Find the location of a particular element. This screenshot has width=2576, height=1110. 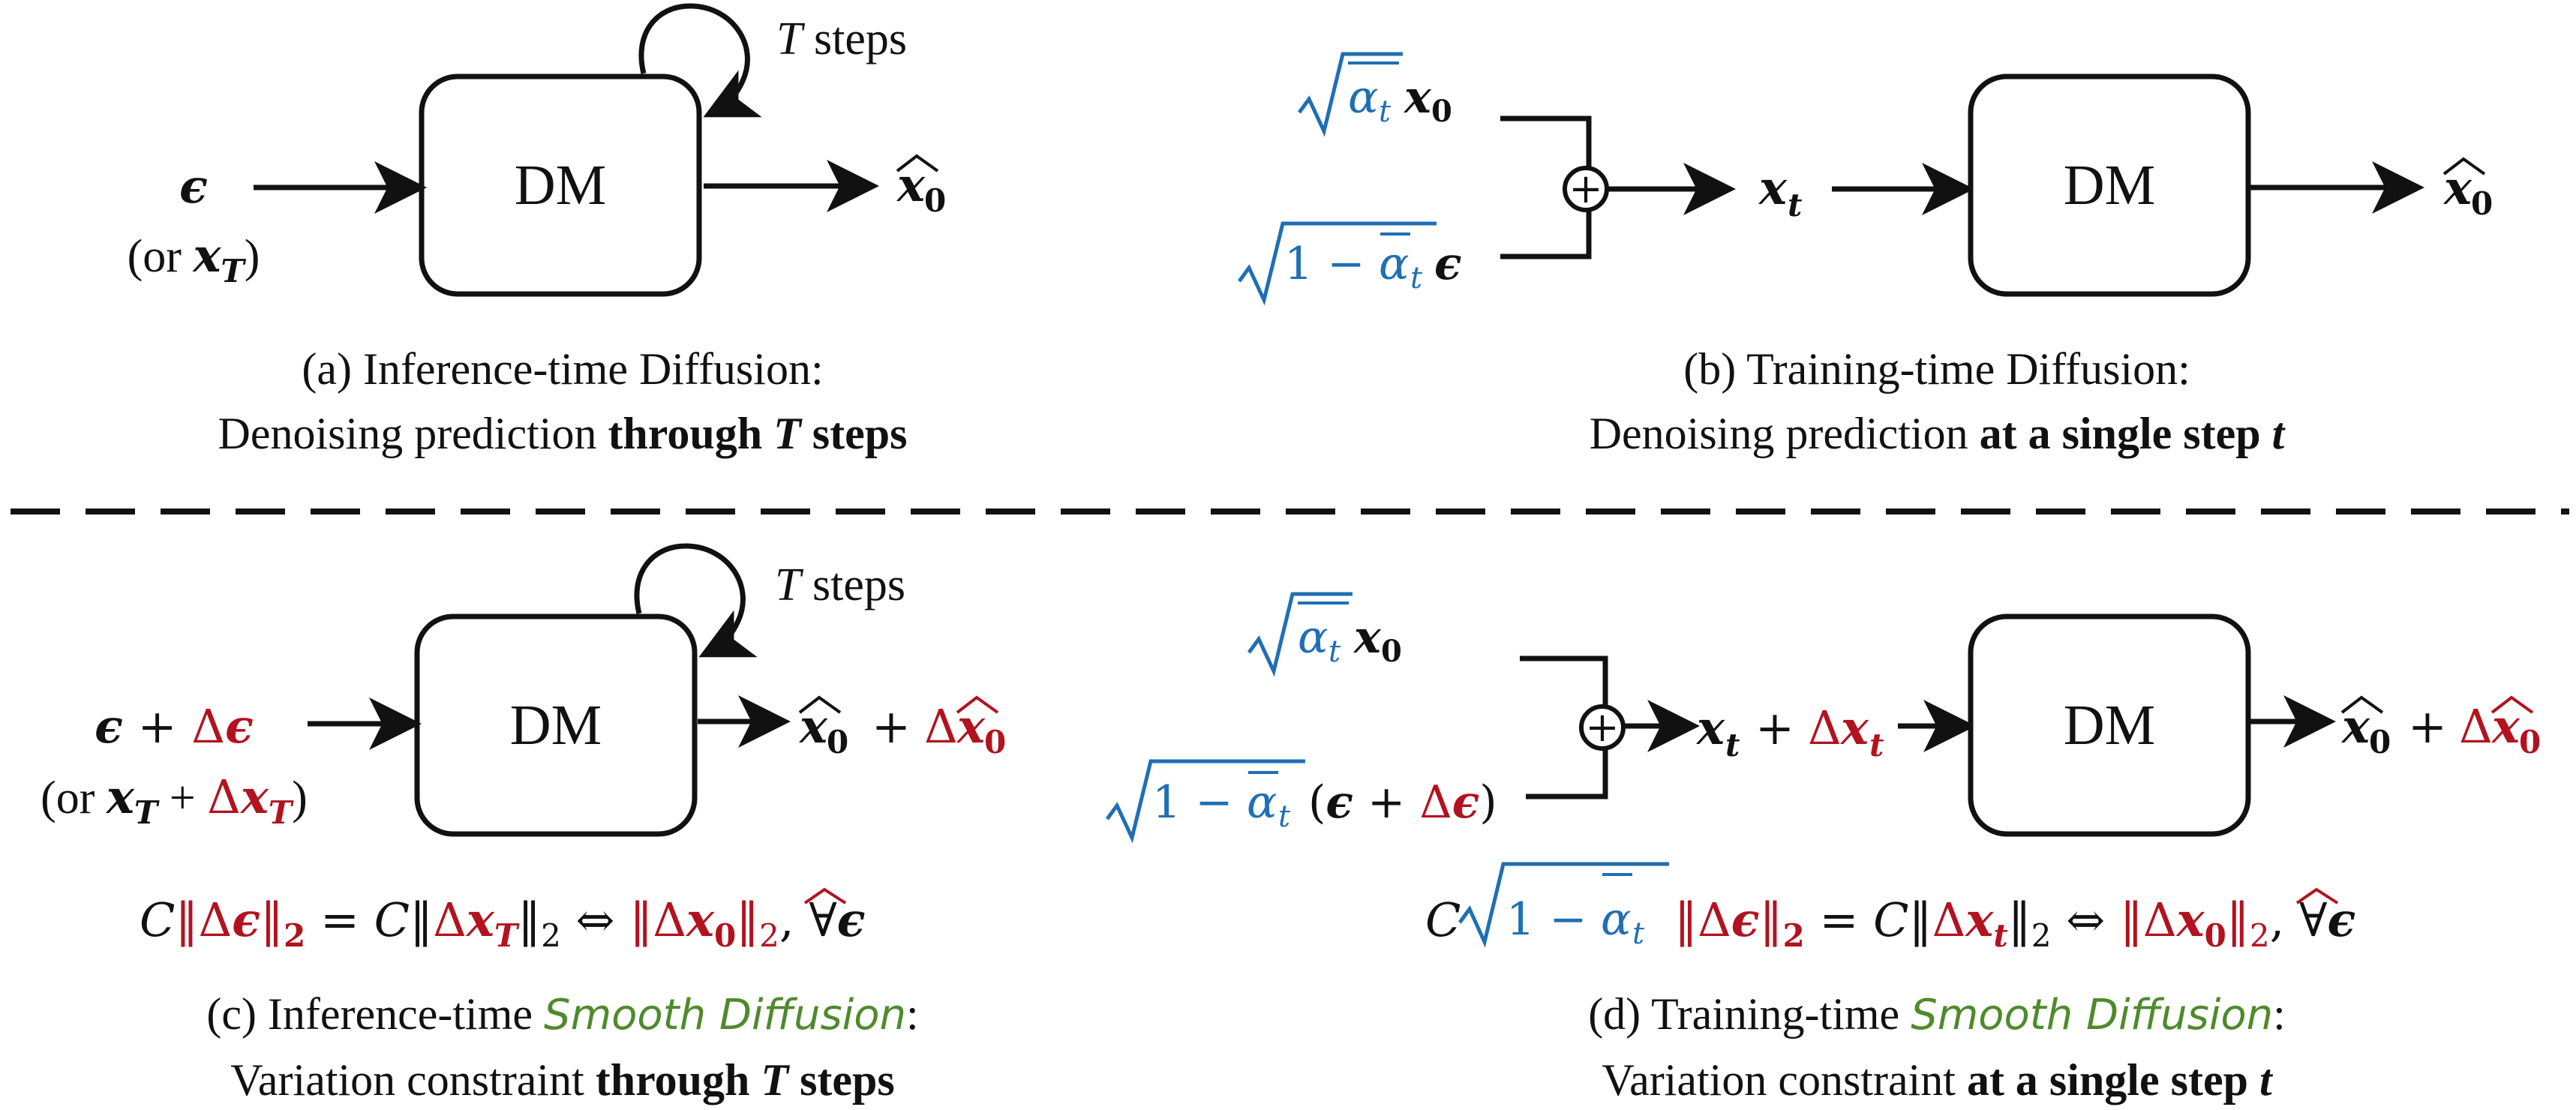

panel-c-caption-line1: (c) Inference-time Smooth Diffusion: is located at coordinates (562, 1014).